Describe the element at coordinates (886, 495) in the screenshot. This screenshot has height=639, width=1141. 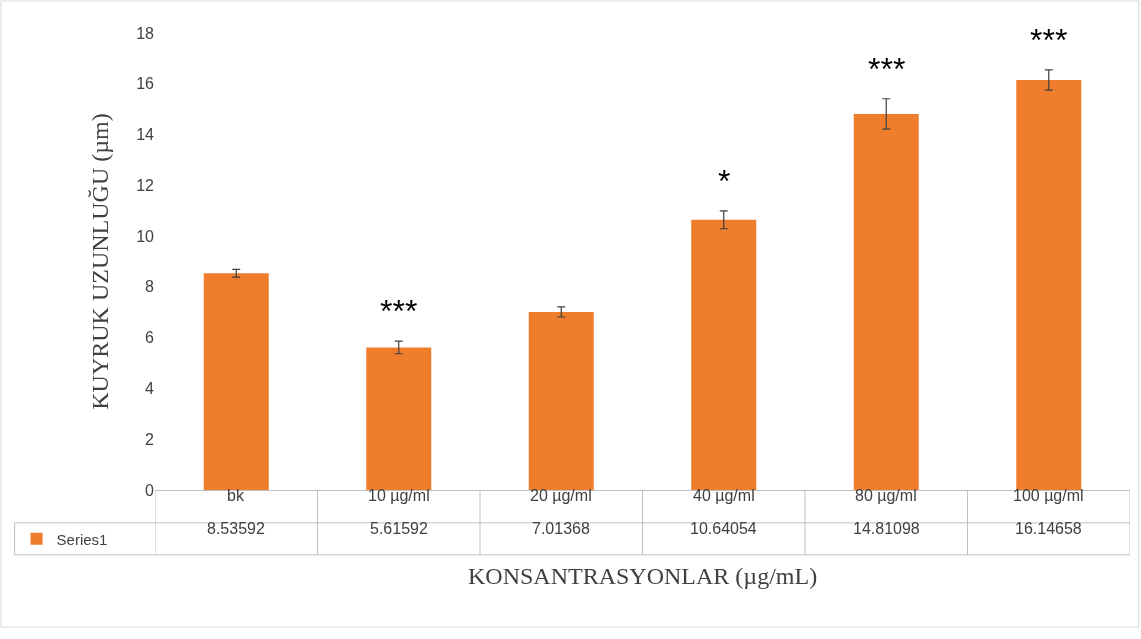
I see `x-tick-label: 80 µg/ml` at that location.